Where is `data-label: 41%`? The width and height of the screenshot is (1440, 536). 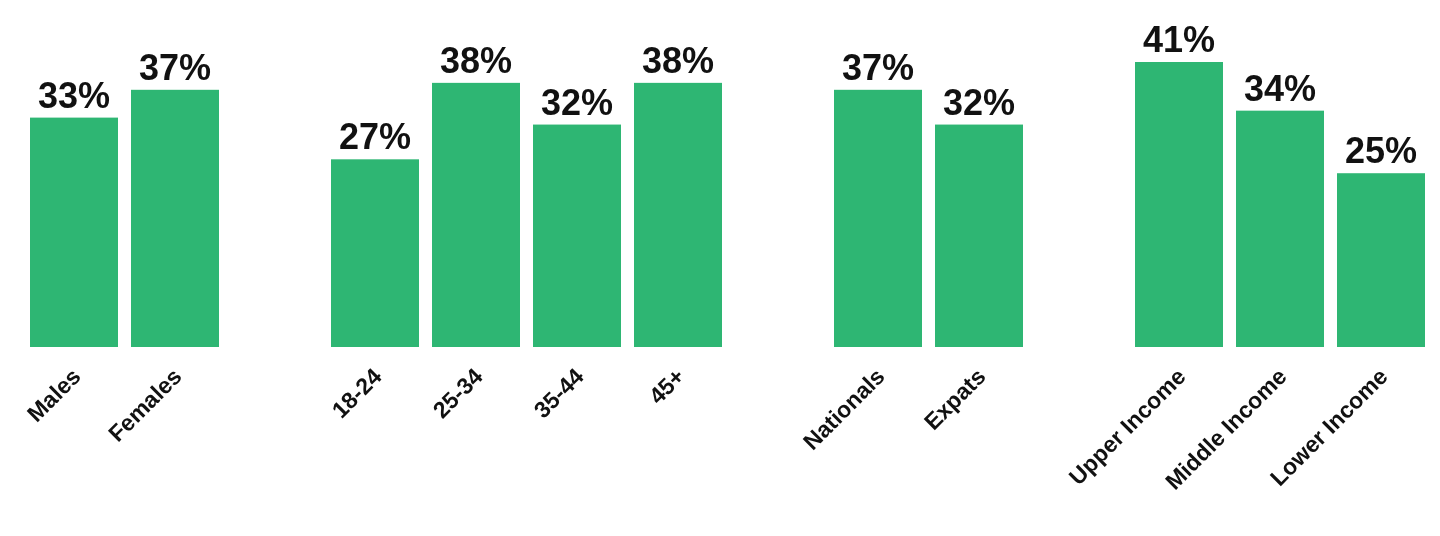
data-label: 41% is located at coordinates (1179, 39).